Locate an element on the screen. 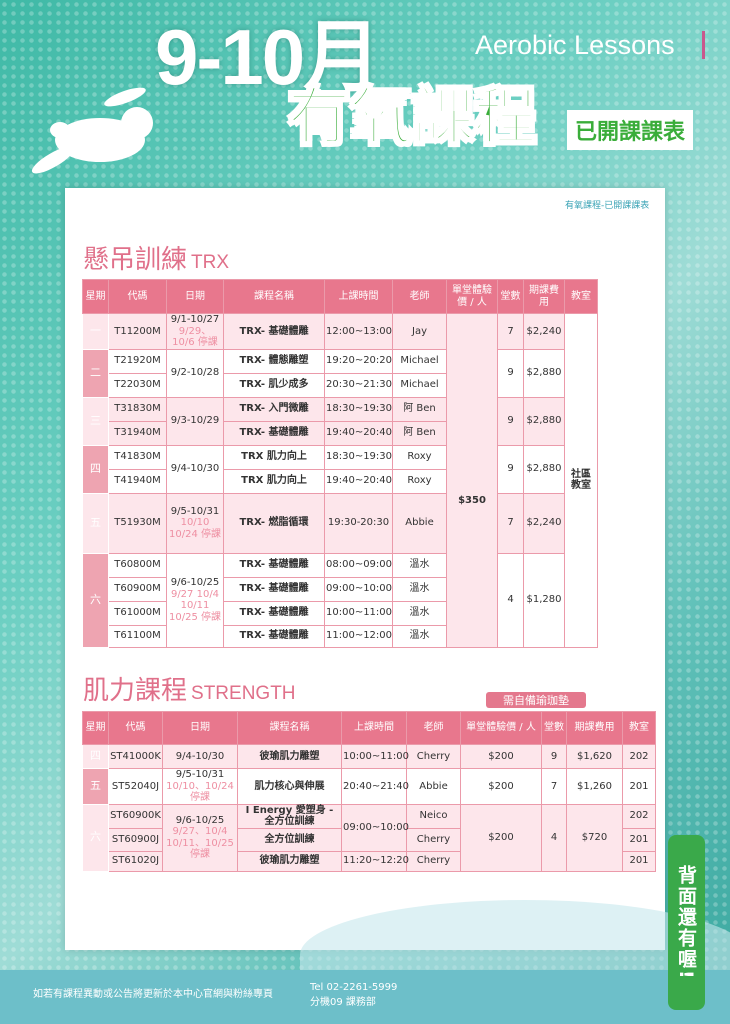 The image size is (730, 1024). telephone: Tel 02-2261-5999 is located at coordinates (354, 987).